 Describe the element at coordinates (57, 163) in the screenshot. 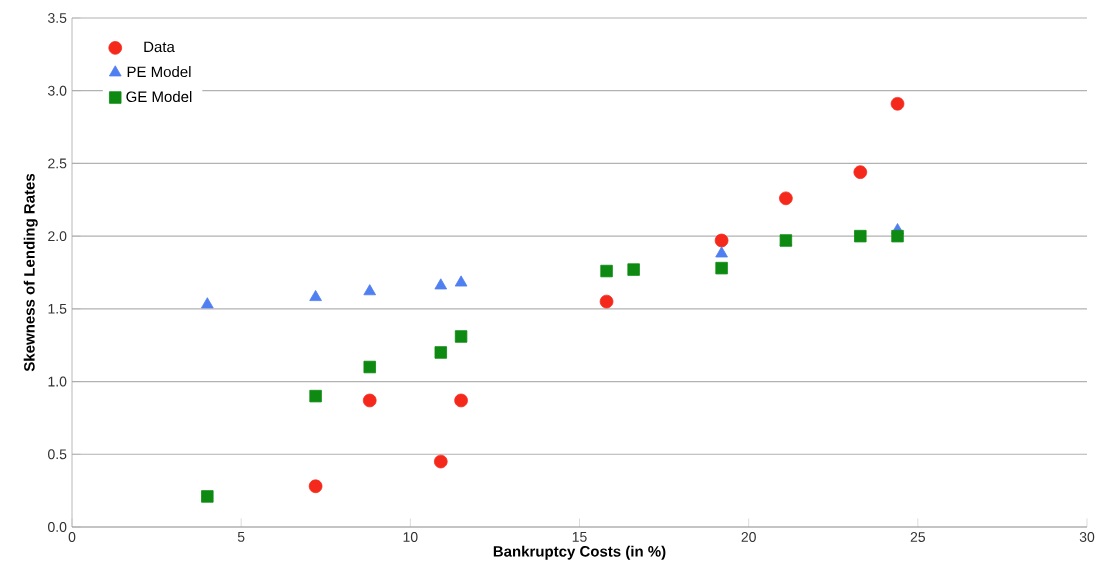

I see `y-tick-label: 2.5` at that location.